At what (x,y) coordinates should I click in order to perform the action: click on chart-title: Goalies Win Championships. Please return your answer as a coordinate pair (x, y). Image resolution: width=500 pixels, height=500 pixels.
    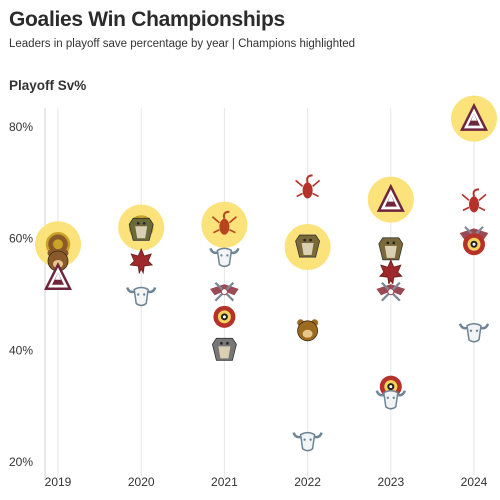
    Looking at the image, I should click on (147, 19).